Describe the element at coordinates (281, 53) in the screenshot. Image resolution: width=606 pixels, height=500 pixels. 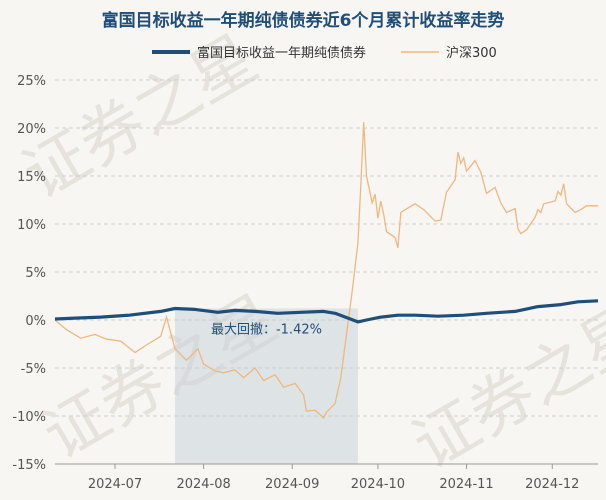
I see `legend-label-fund: 富国目标收益一年期纯债债券` at that location.